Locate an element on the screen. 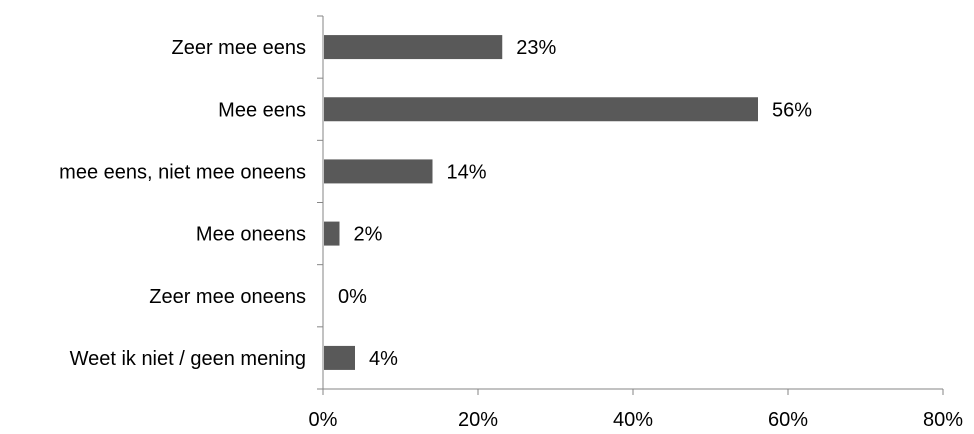 The width and height of the screenshot is (974, 434). x-tick-label-0: 0% is located at coordinates (323, 420).